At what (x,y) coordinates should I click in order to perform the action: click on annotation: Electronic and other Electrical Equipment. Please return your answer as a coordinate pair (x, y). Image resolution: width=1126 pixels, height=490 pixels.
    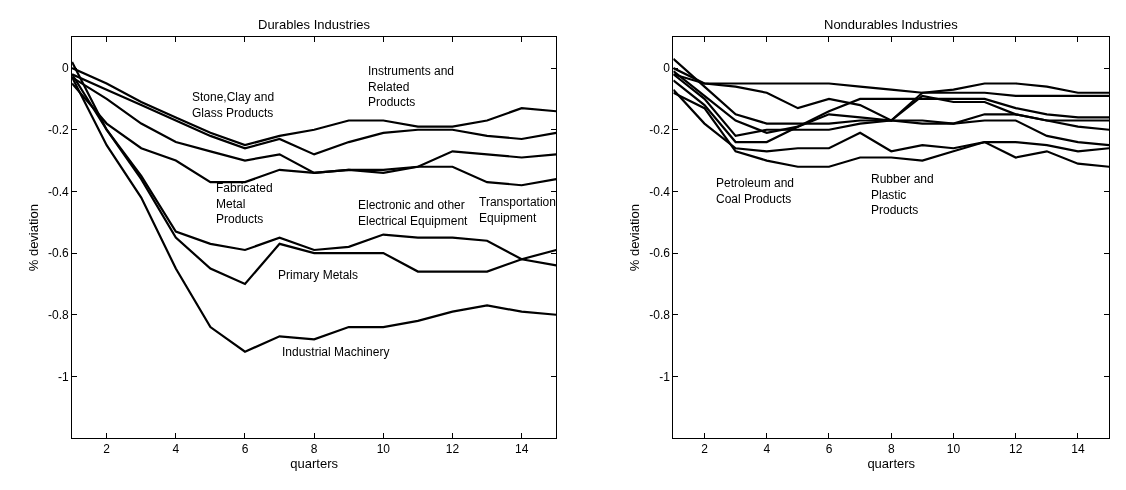
    Looking at the image, I should click on (413, 213).